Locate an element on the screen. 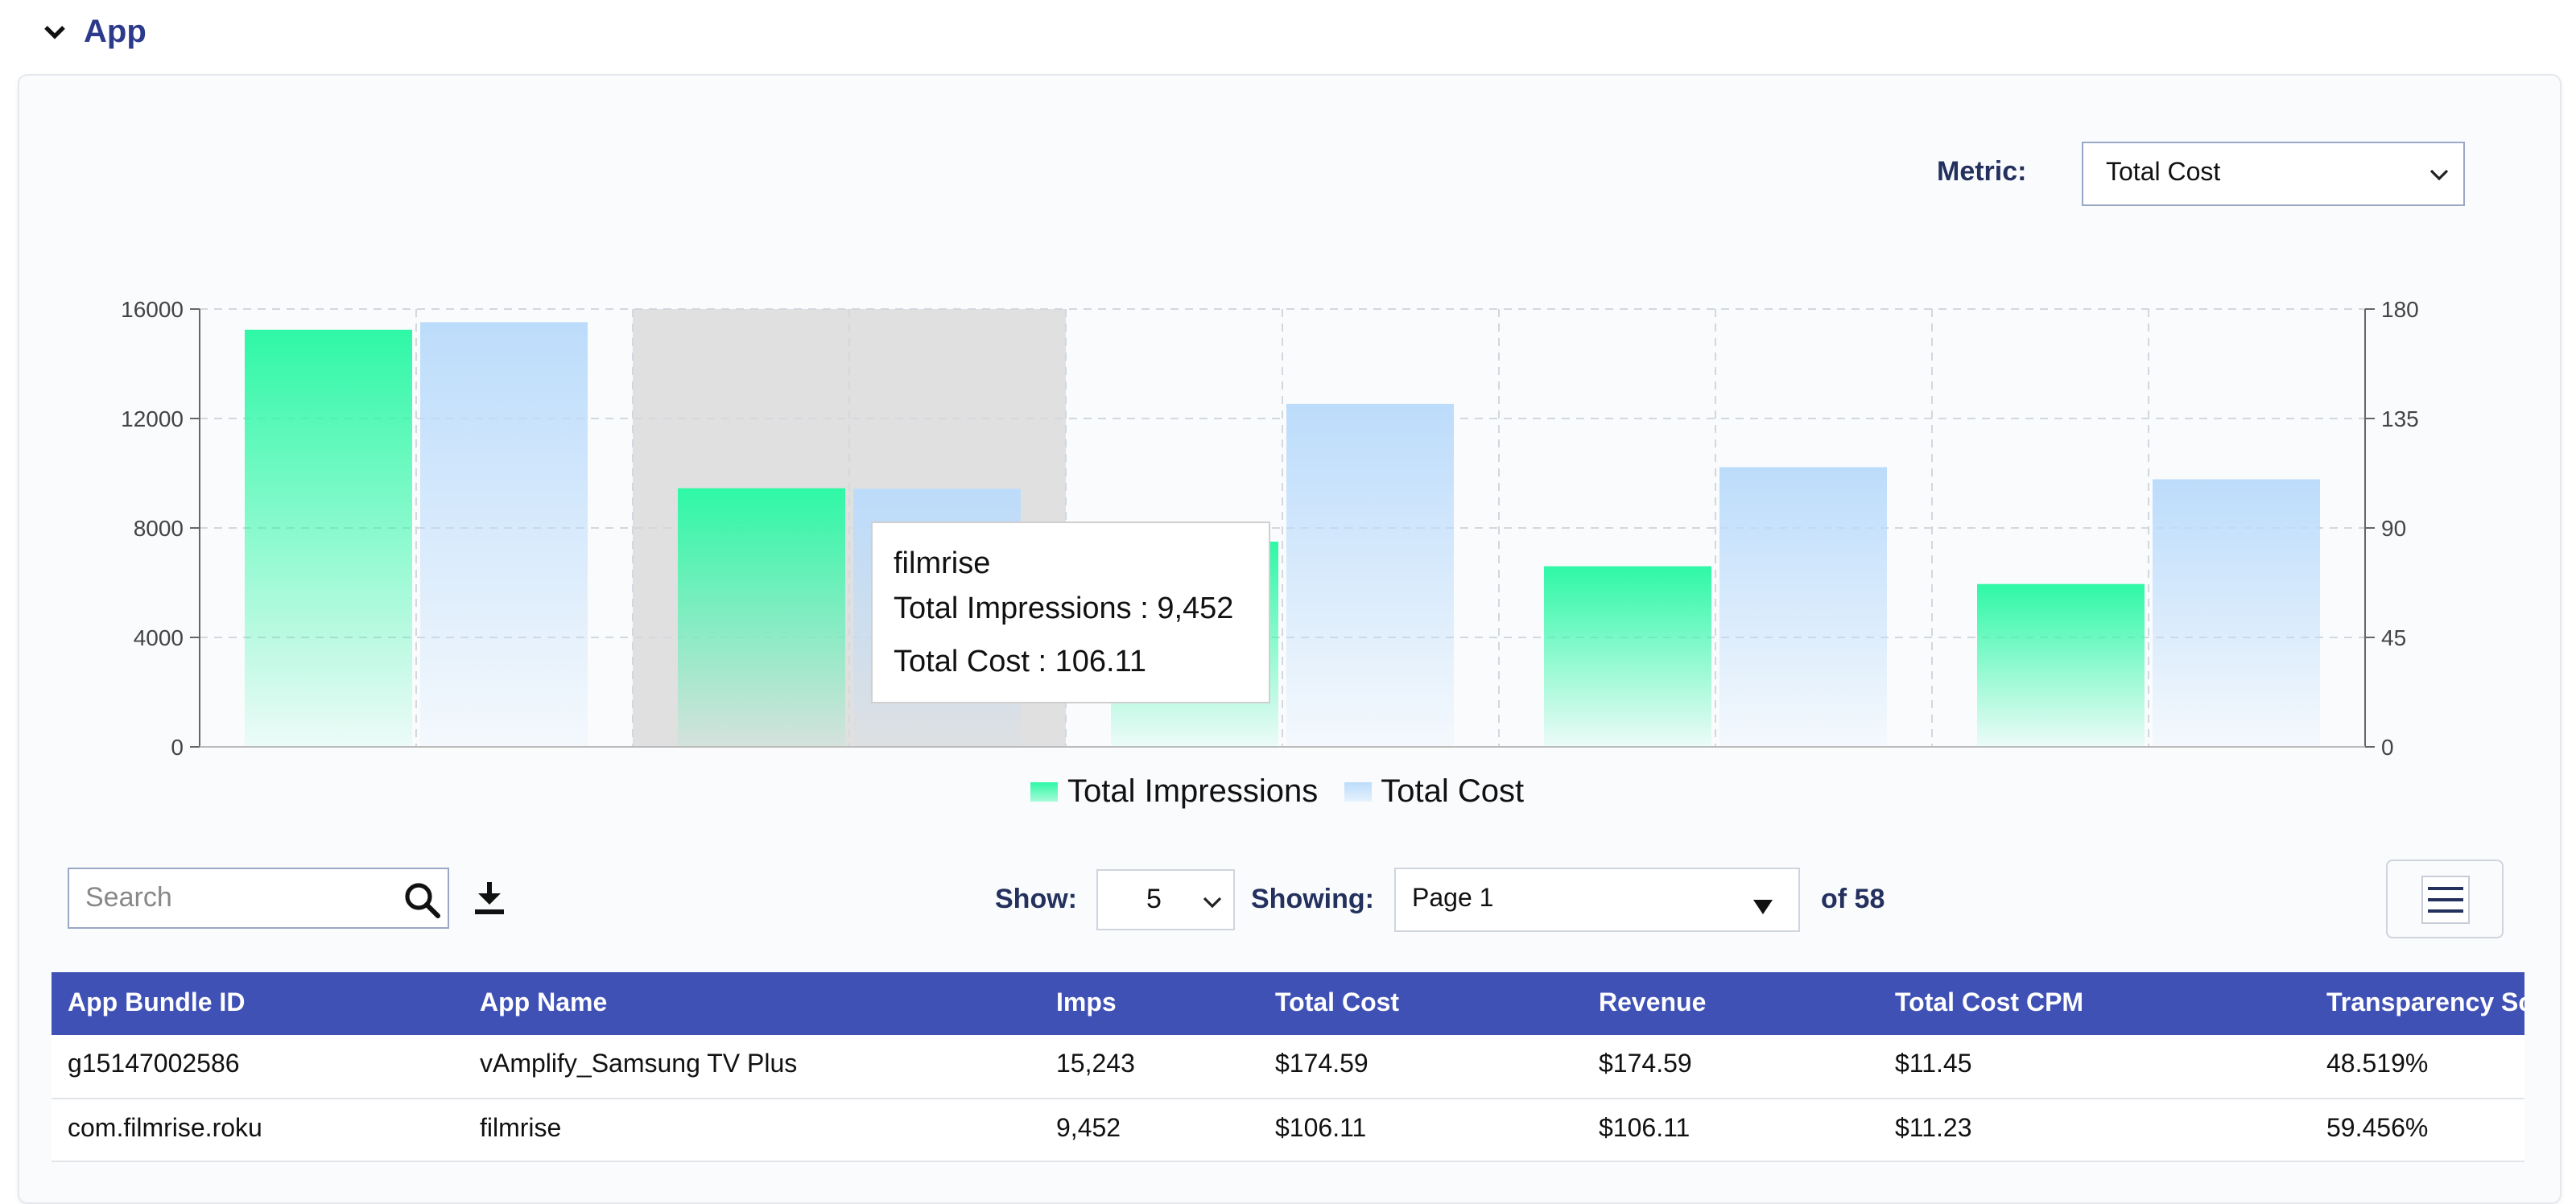 This screenshot has height=1204, width=2576. y-right-tick-label: 0 is located at coordinates (2387, 747).